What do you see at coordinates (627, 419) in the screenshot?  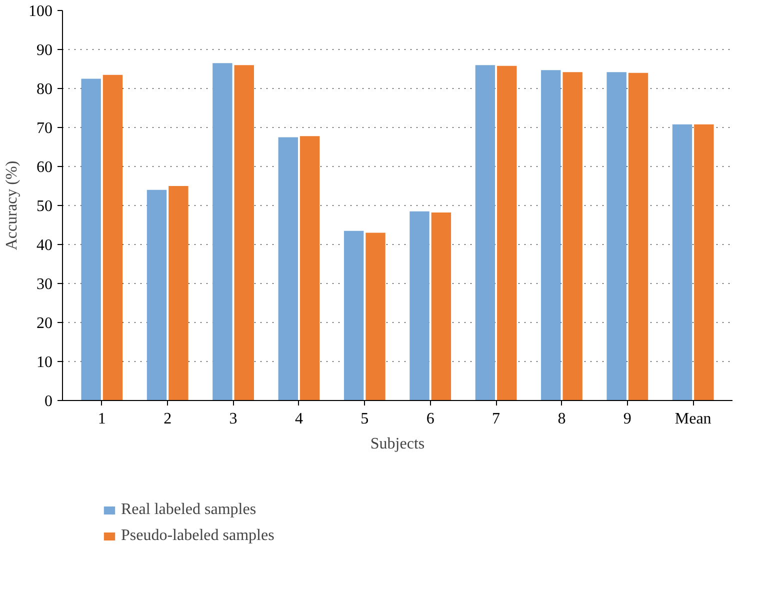 I see `x-tick-label: 9` at bounding box center [627, 419].